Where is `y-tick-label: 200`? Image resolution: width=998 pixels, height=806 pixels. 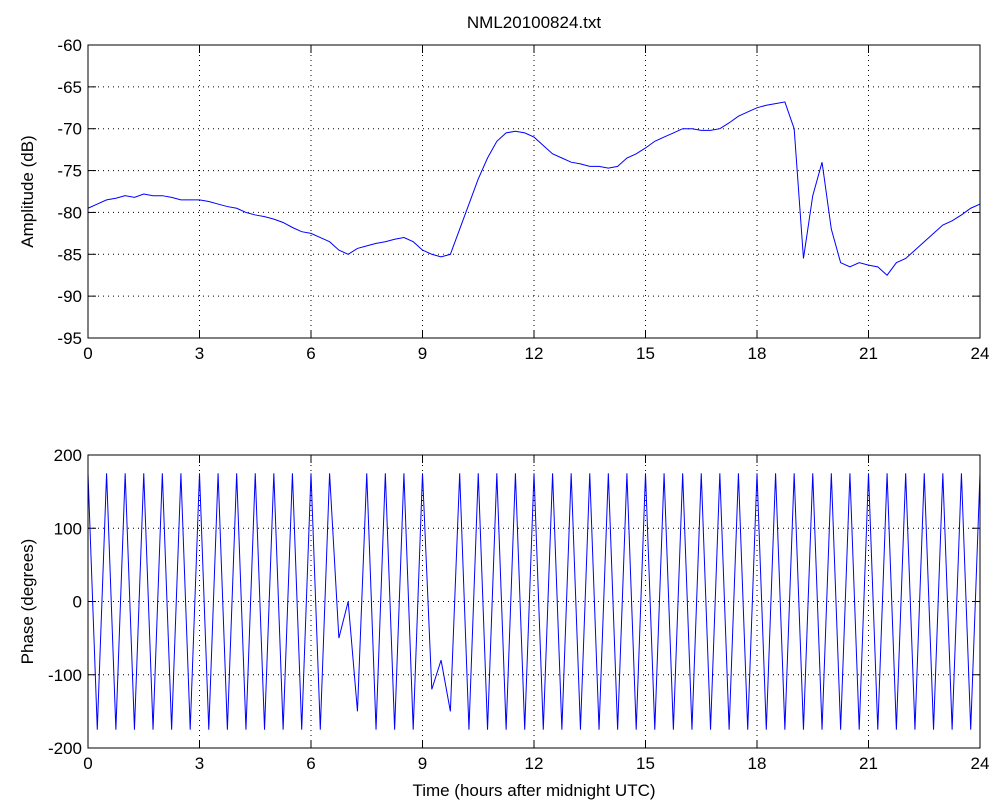
y-tick-label: 200 is located at coordinates (68, 455).